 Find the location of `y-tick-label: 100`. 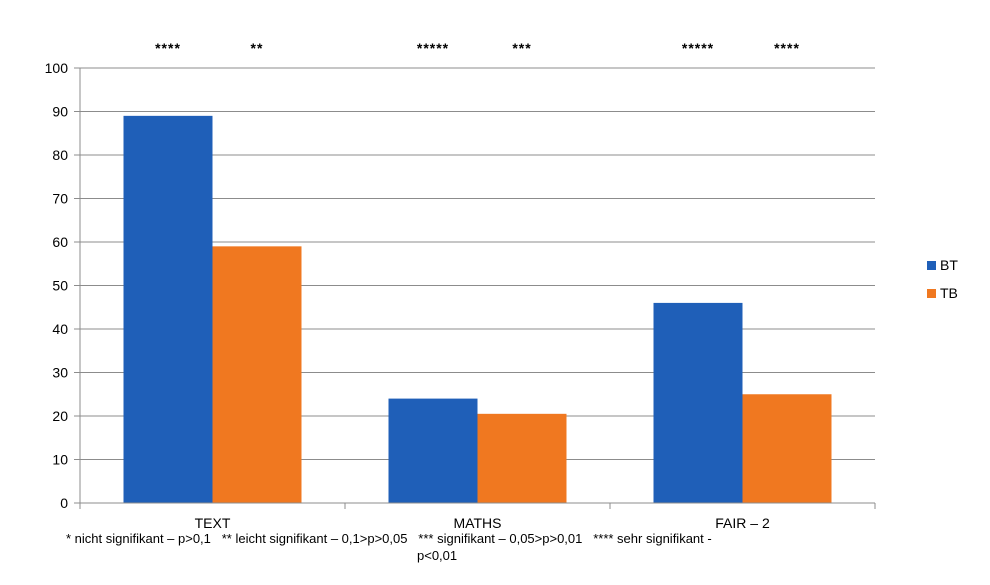

y-tick-label: 100 is located at coordinates (57, 68).